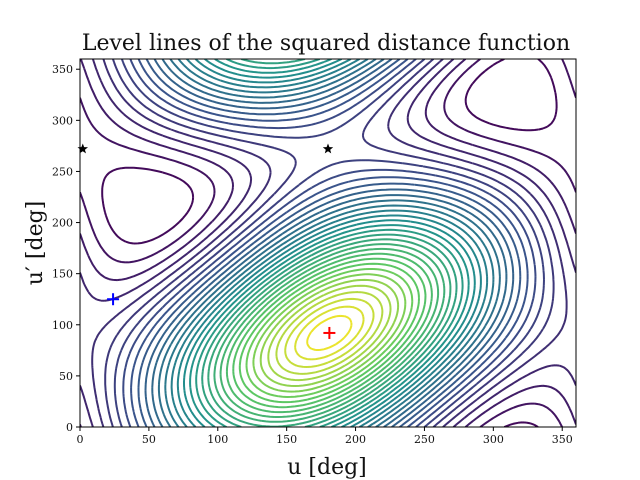 The height and width of the screenshot is (480, 640). What do you see at coordinates (355, 439) in the screenshot?
I see `x-tick-label: 200` at bounding box center [355, 439].